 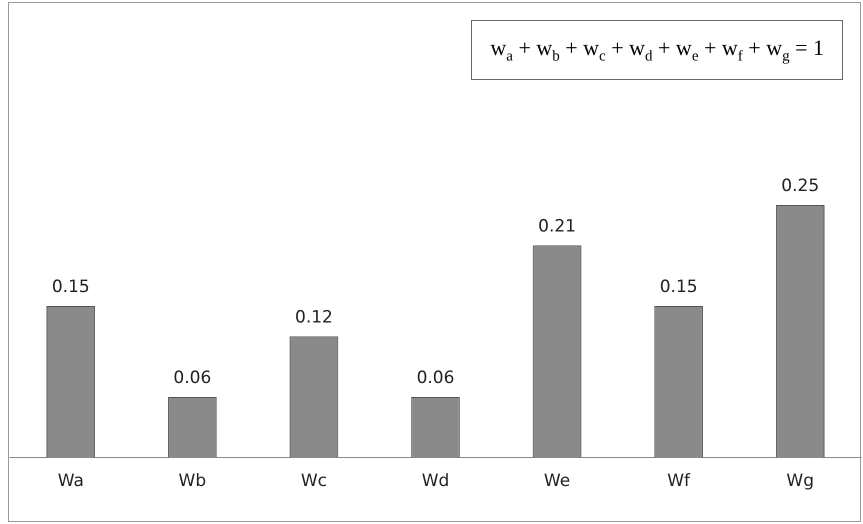 What do you see at coordinates (557, 481) in the screenshot?
I see `x-tick-label: We` at bounding box center [557, 481].